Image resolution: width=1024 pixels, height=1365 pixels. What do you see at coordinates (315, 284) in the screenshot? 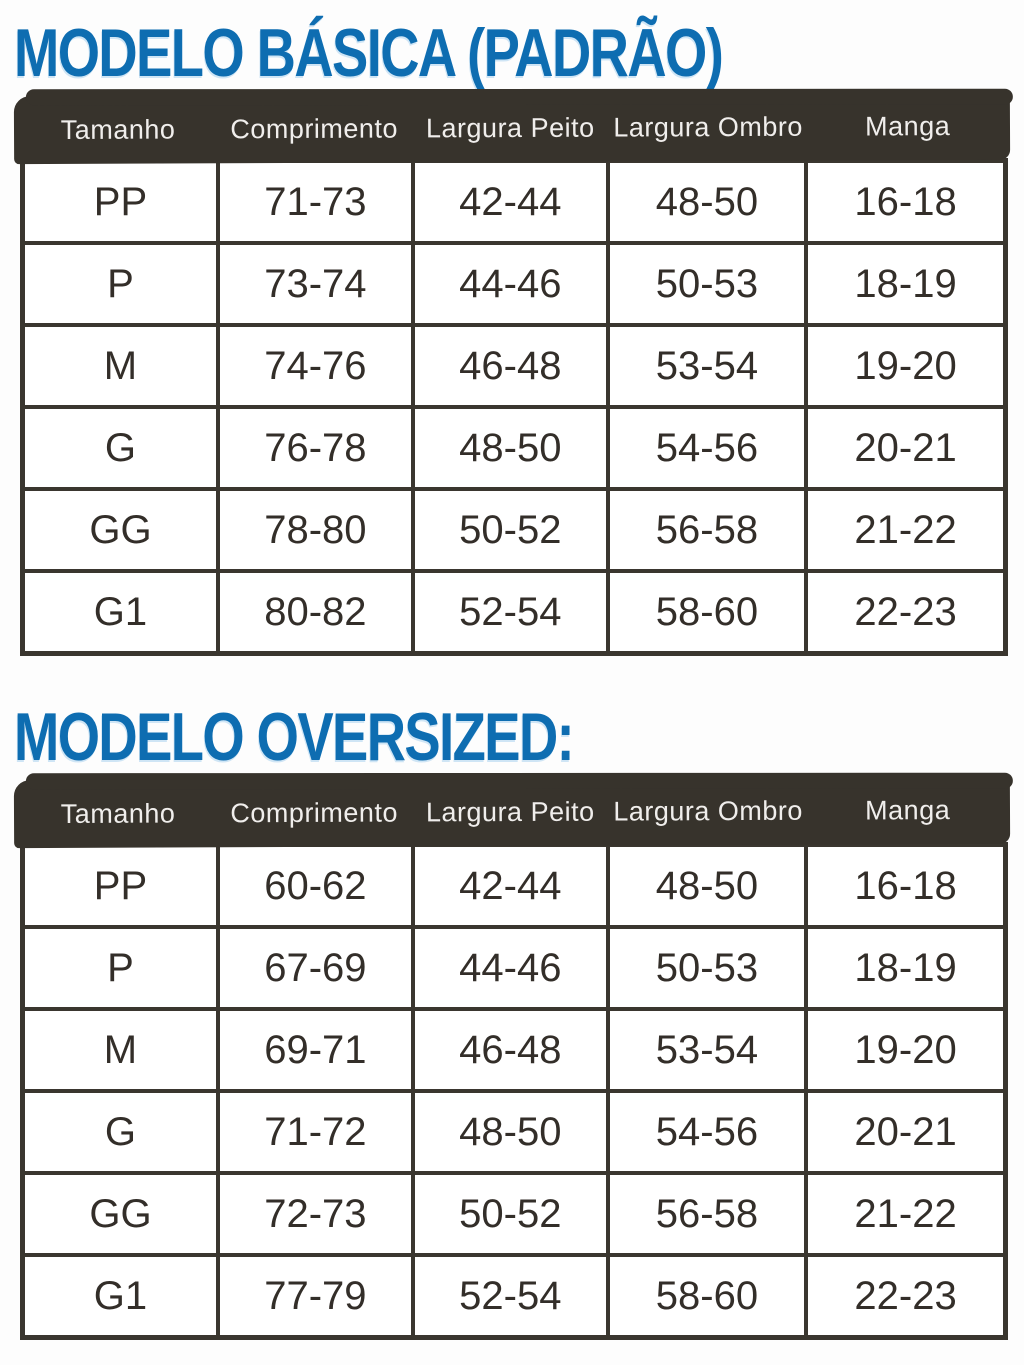
I see `measure-cell: 73-74` at bounding box center [315, 284].